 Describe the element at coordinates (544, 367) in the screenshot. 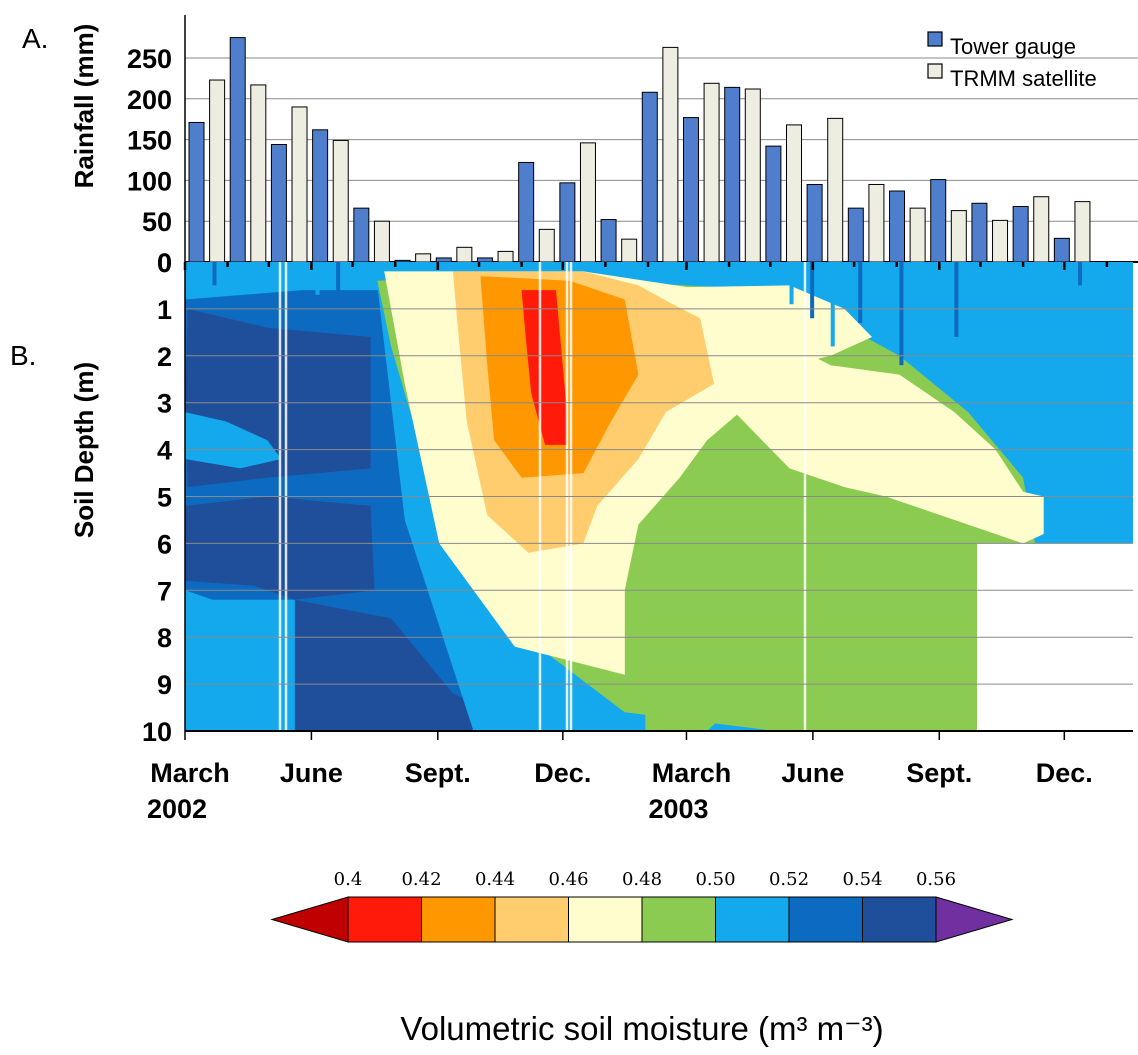

I see `moisture-region-red` at that location.